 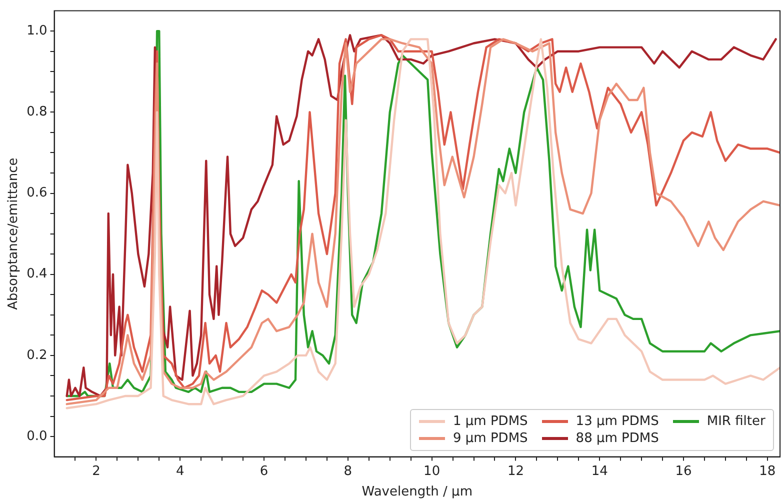 What do you see at coordinates (490, 421) in the screenshot?
I see `legend-label: 1 µm PDMS` at bounding box center [490, 421].